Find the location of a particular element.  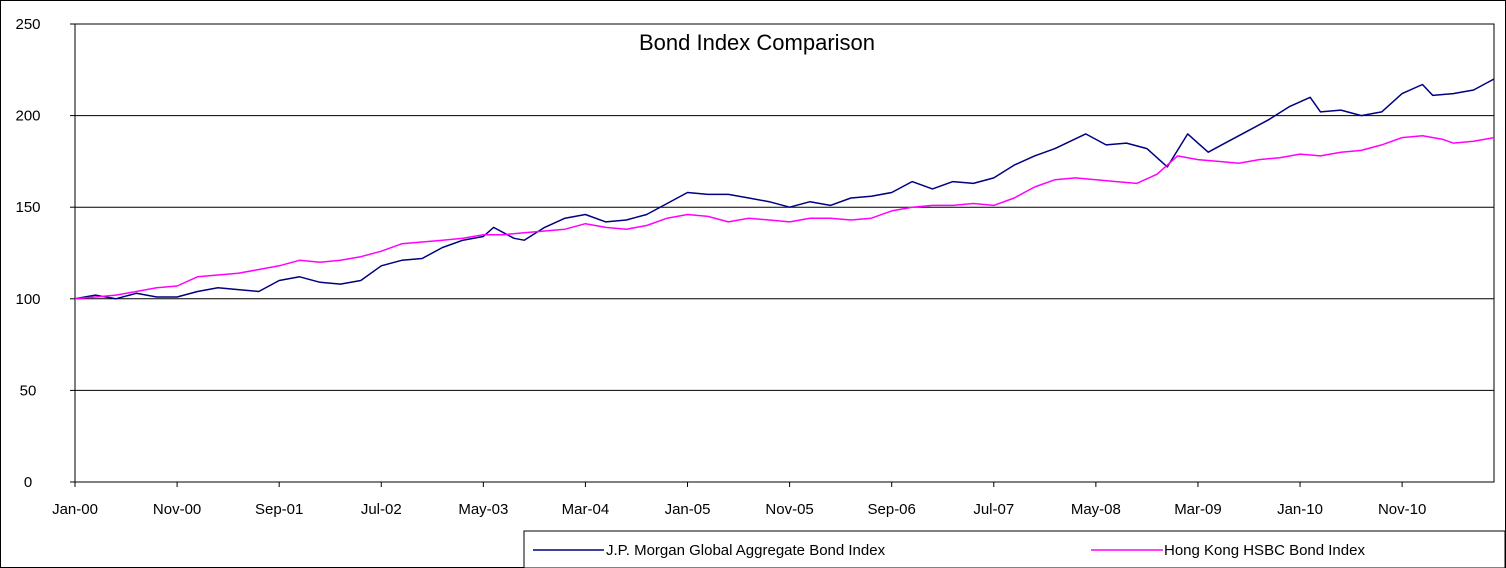

x-tick-label: Sep-01 is located at coordinates (279, 509).